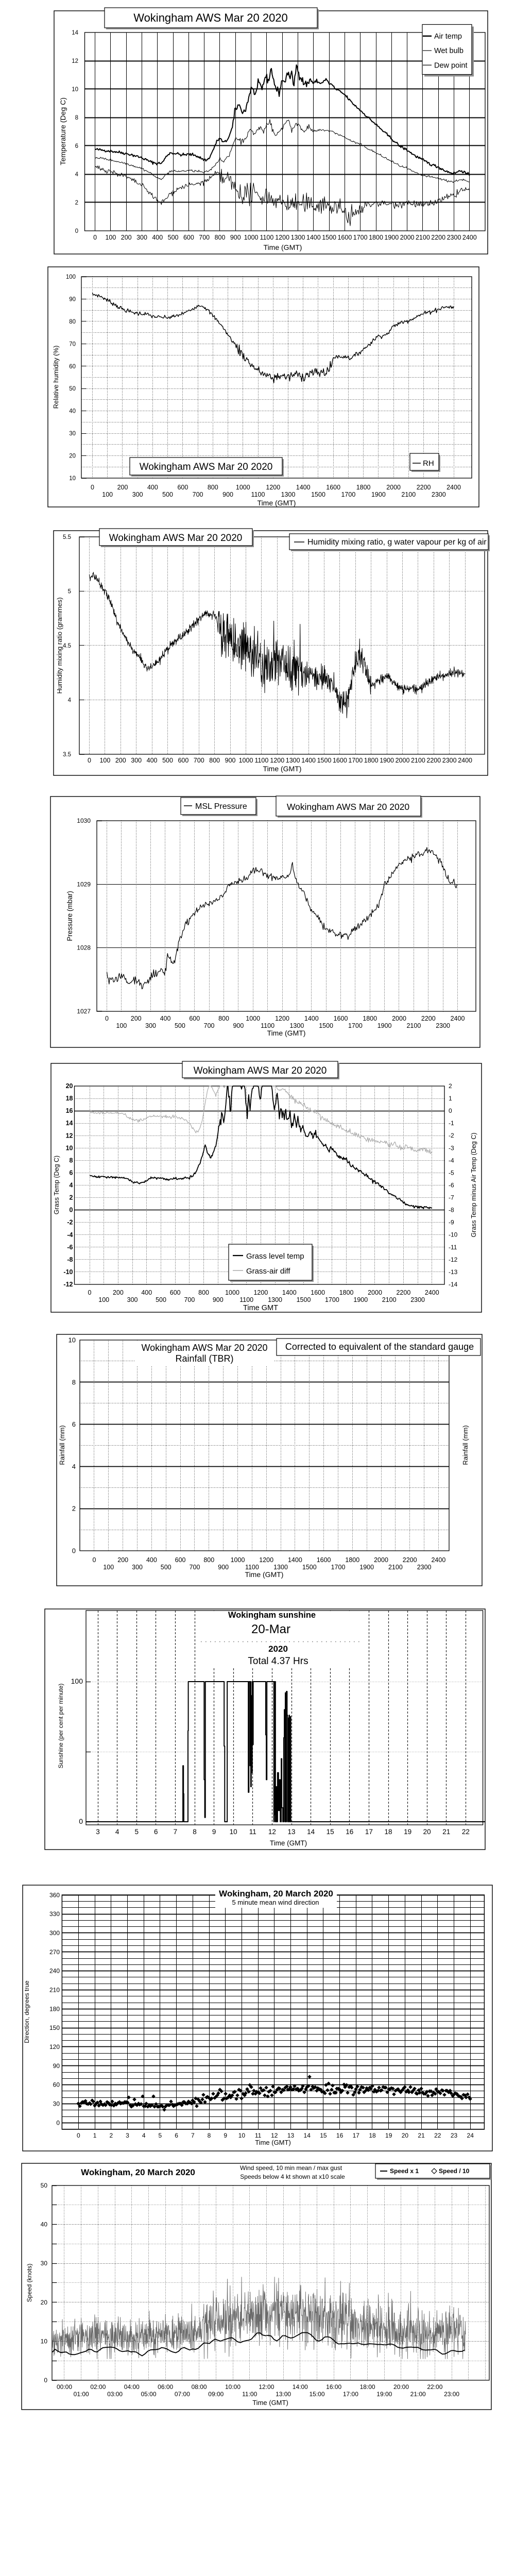  Describe the element at coordinates (395, 1567) in the screenshot. I see `svg-text: 2100` at that location.